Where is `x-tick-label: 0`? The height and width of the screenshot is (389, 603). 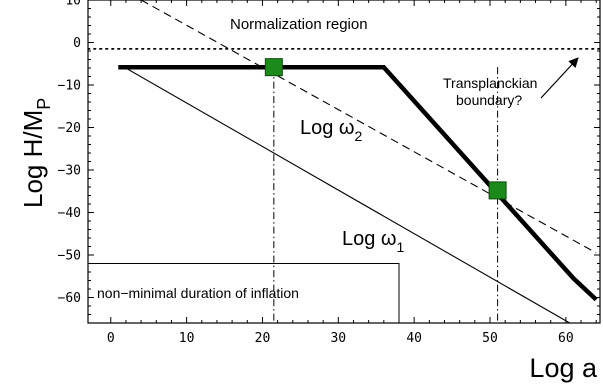 x-tick-label: 0 is located at coordinates (111, 338).